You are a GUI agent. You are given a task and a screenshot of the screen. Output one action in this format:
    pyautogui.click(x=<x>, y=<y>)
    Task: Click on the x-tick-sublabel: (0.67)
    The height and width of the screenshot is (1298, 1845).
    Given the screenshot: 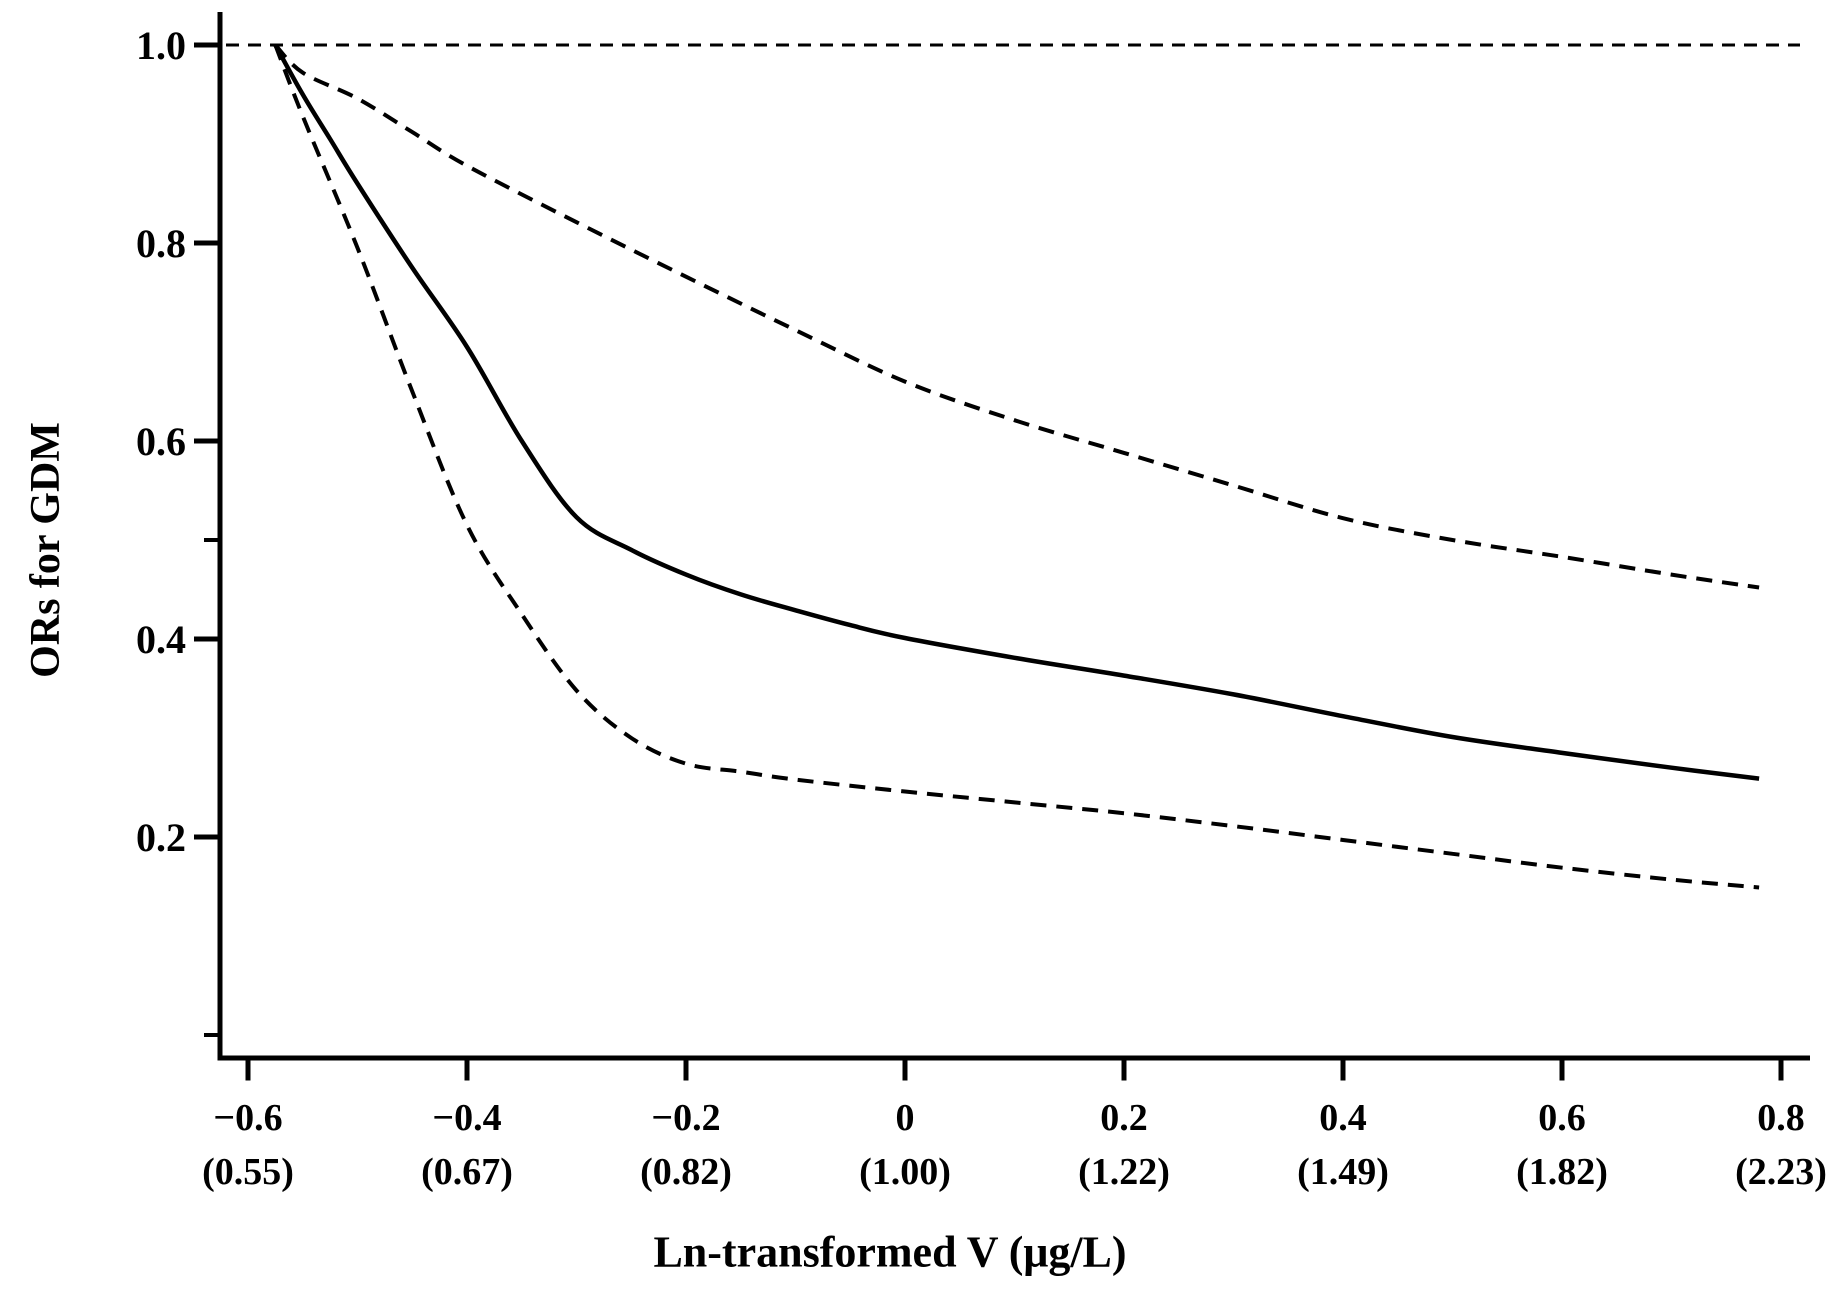 What is the action you would take?
    pyautogui.click(x=467, y=1172)
    